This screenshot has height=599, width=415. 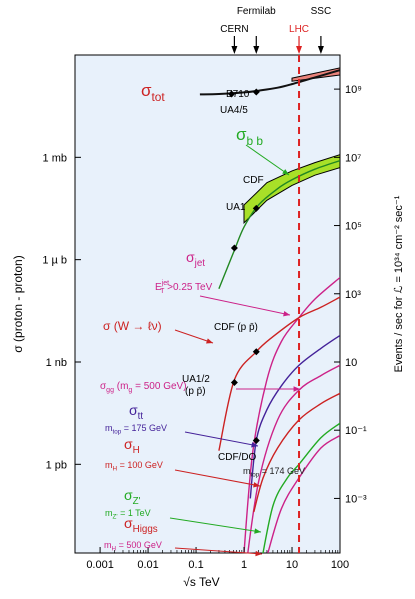 I want to click on annotation-14: mH = 500 GeV, so click(x=133, y=546).